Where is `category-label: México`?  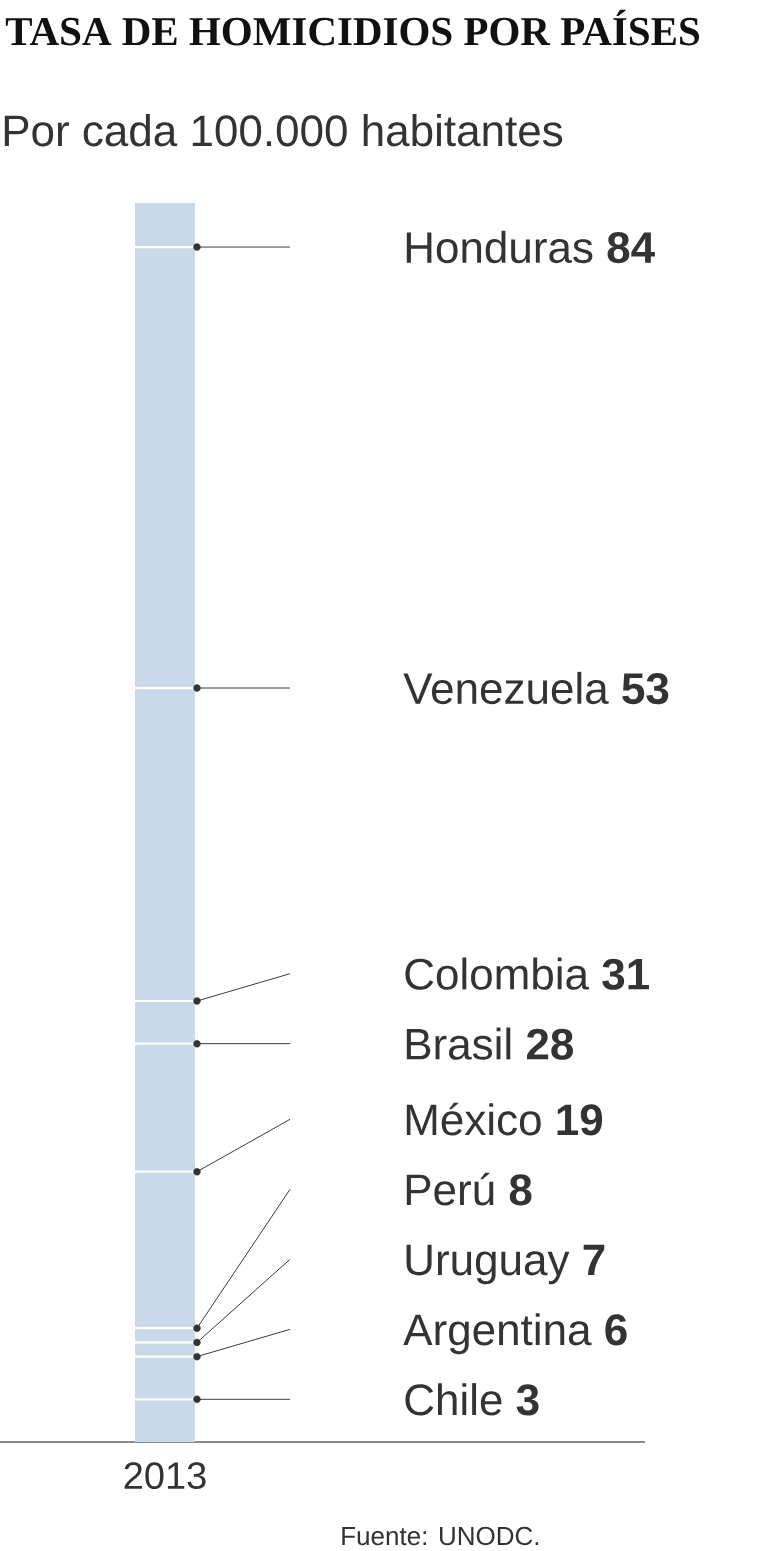
category-label: México is located at coordinates (473, 1119).